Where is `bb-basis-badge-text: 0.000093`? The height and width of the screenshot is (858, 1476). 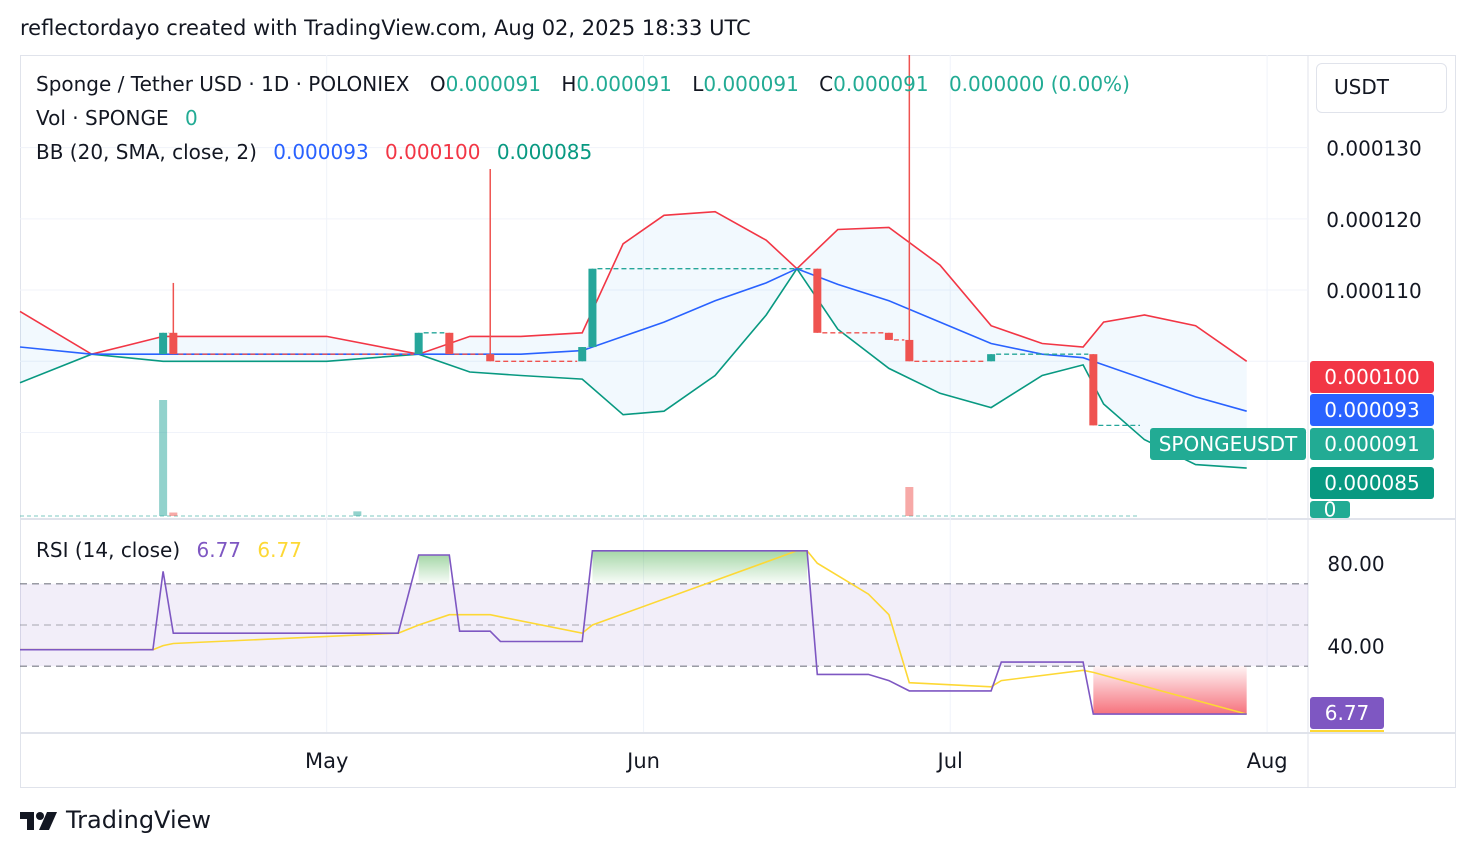 bb-basis-badge-text: 0.000093 is located at coordinates (1371, 410).